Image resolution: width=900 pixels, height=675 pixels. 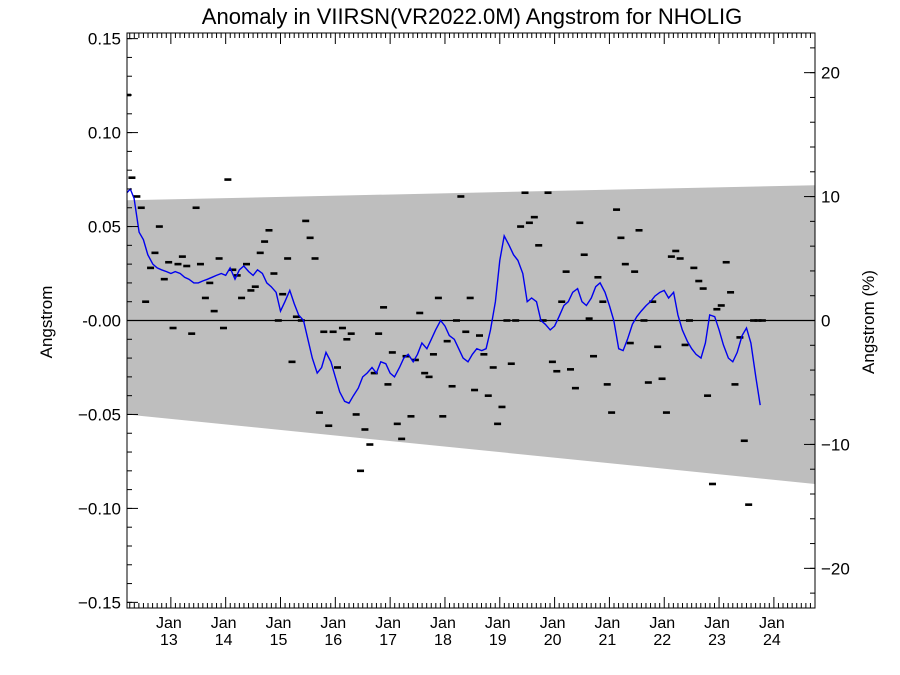 I want to click on x-tick-label-year: 14, so click(x=224, y=640).